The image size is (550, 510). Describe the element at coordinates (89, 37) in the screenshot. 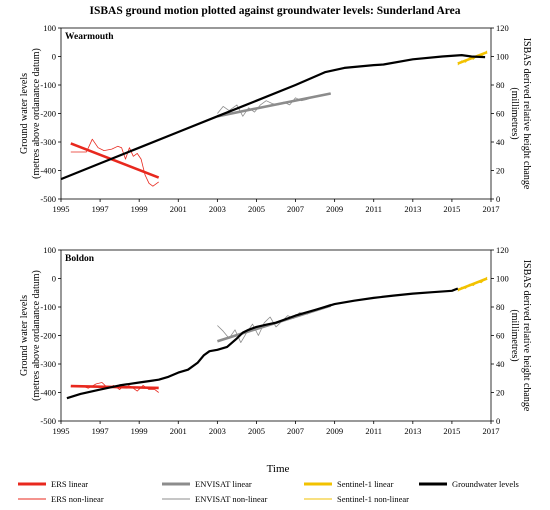

I see `panel-label: Wearmouth` at that location.